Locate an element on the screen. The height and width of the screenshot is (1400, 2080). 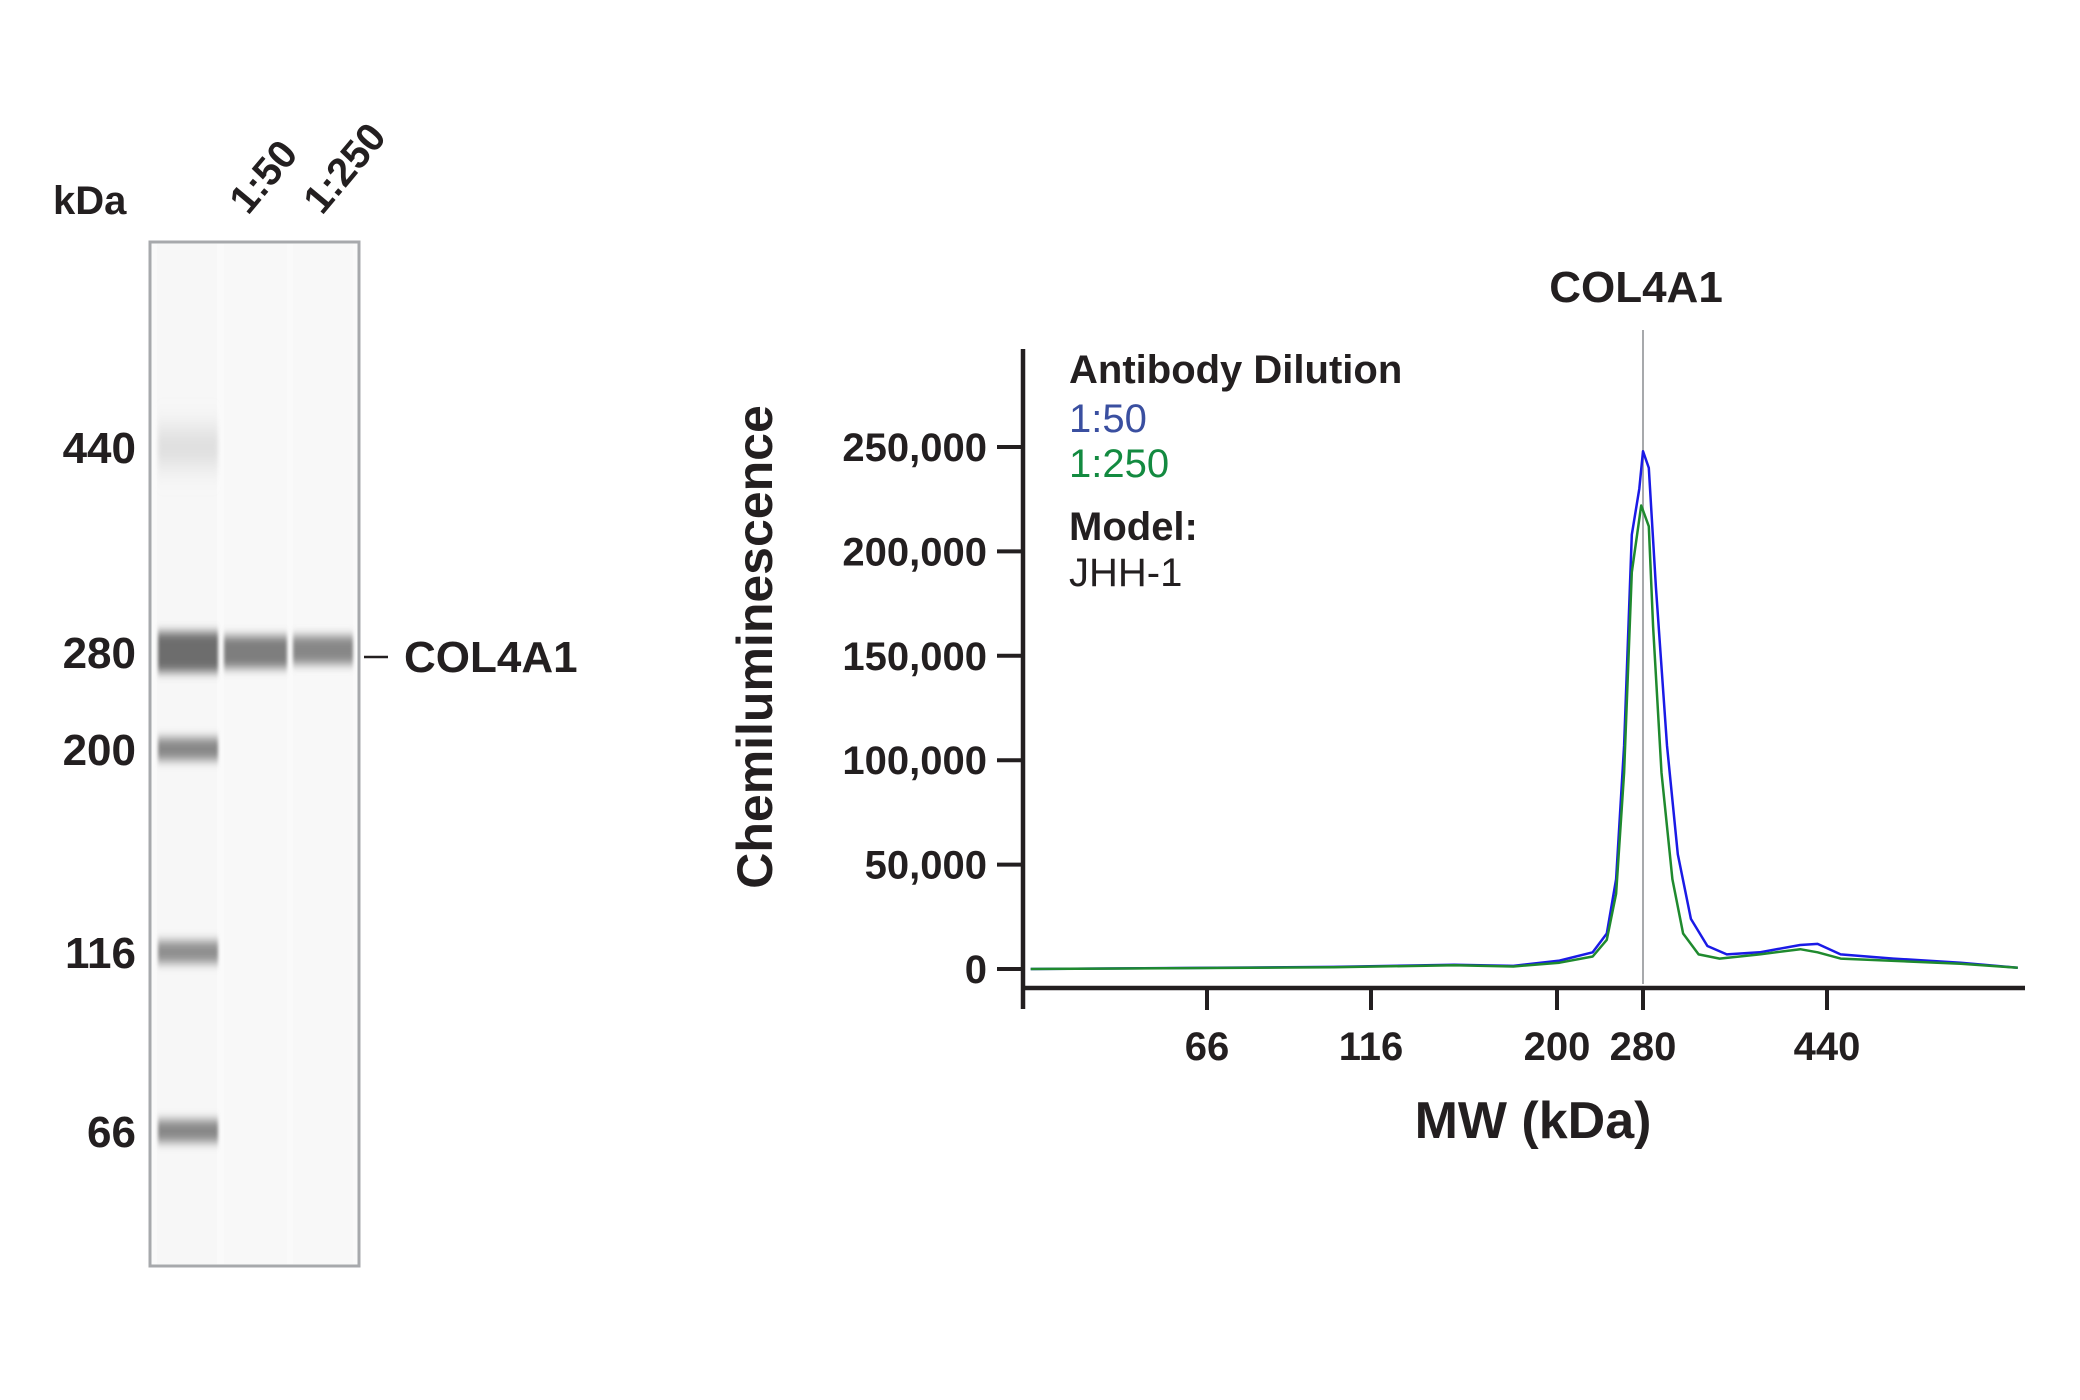
y-tick-label-200000: 200,000 is located at coordinates (914, 552).